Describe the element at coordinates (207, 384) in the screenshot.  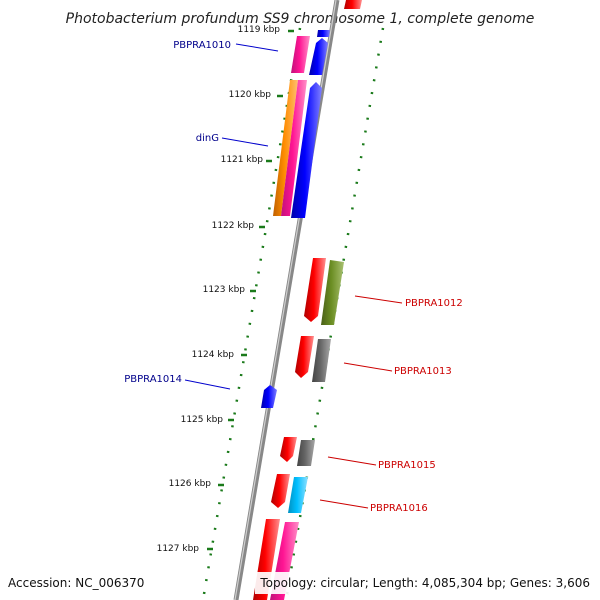
I see `leader-pbpra1014` at that location.